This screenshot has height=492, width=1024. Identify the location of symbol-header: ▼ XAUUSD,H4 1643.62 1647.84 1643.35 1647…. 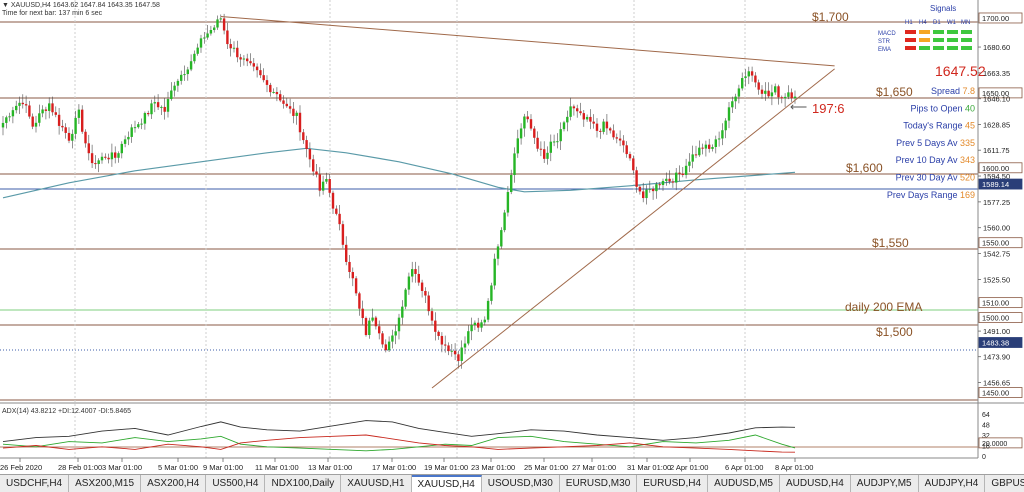
(81, 5).